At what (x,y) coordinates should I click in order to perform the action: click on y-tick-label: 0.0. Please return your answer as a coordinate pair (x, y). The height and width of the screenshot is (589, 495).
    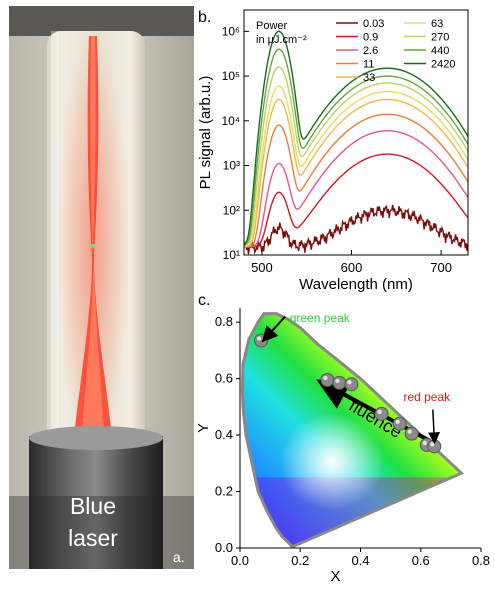
    Looking at the image, I should click on (224, 547).